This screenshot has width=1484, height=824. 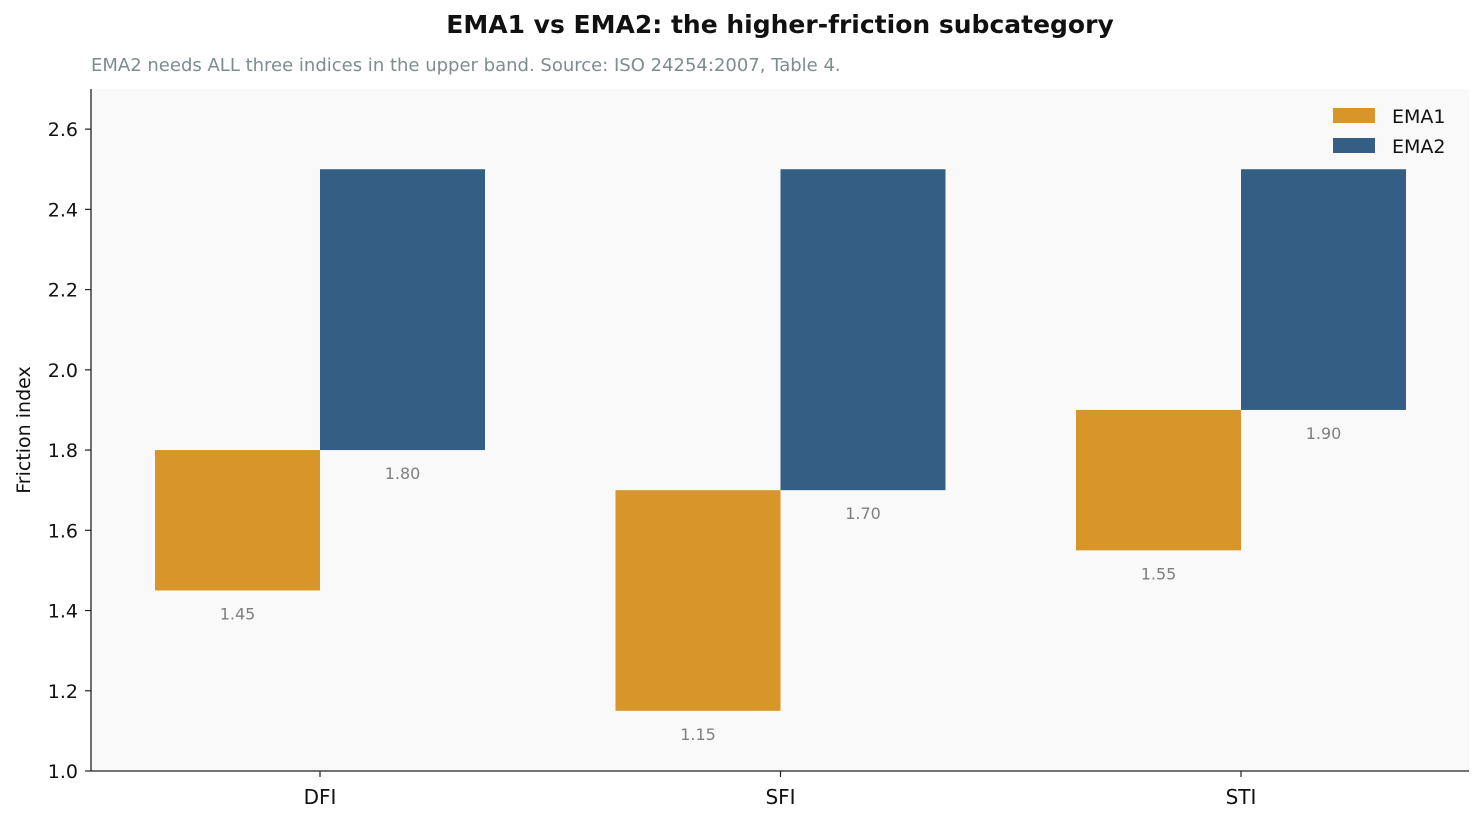 I want to click on legend: EMA1 EMA2, so click(x=1389, y=132).